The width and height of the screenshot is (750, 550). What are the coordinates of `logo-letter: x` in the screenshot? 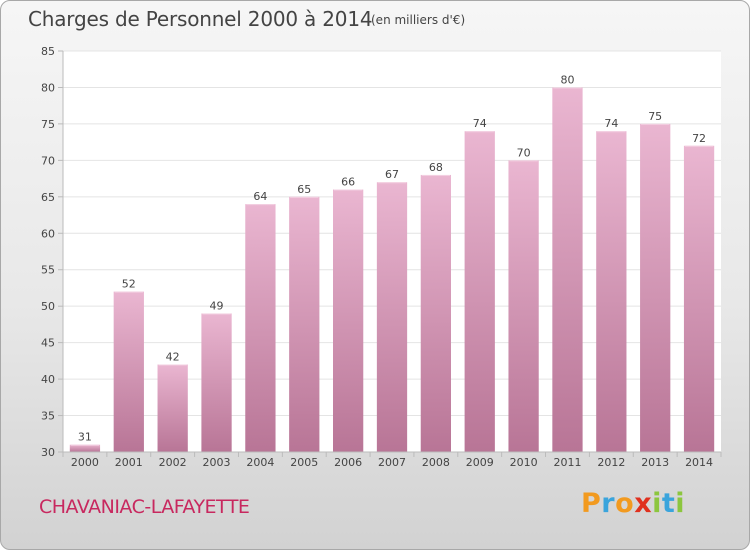 It's located at (643, 503).